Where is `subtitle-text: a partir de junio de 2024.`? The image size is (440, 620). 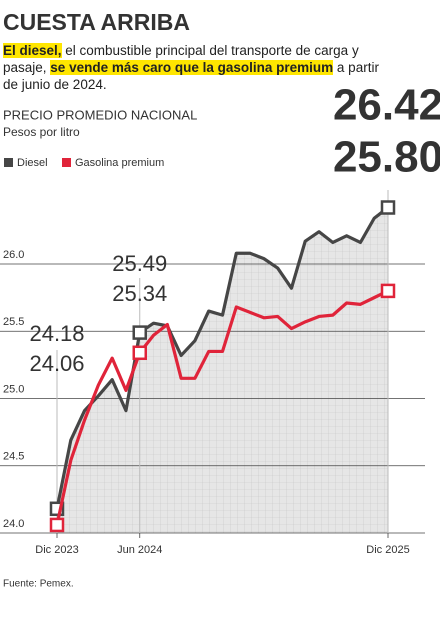
subtitle-text: a partir de junio de 2024. is located at coordinates (191, 76).